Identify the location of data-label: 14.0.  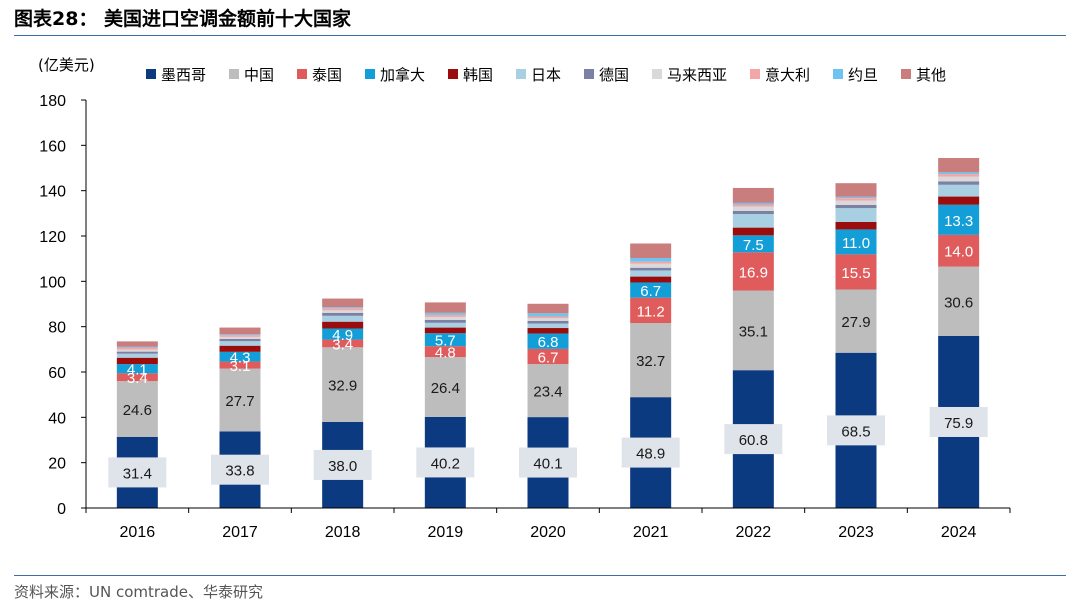
(958, 252).